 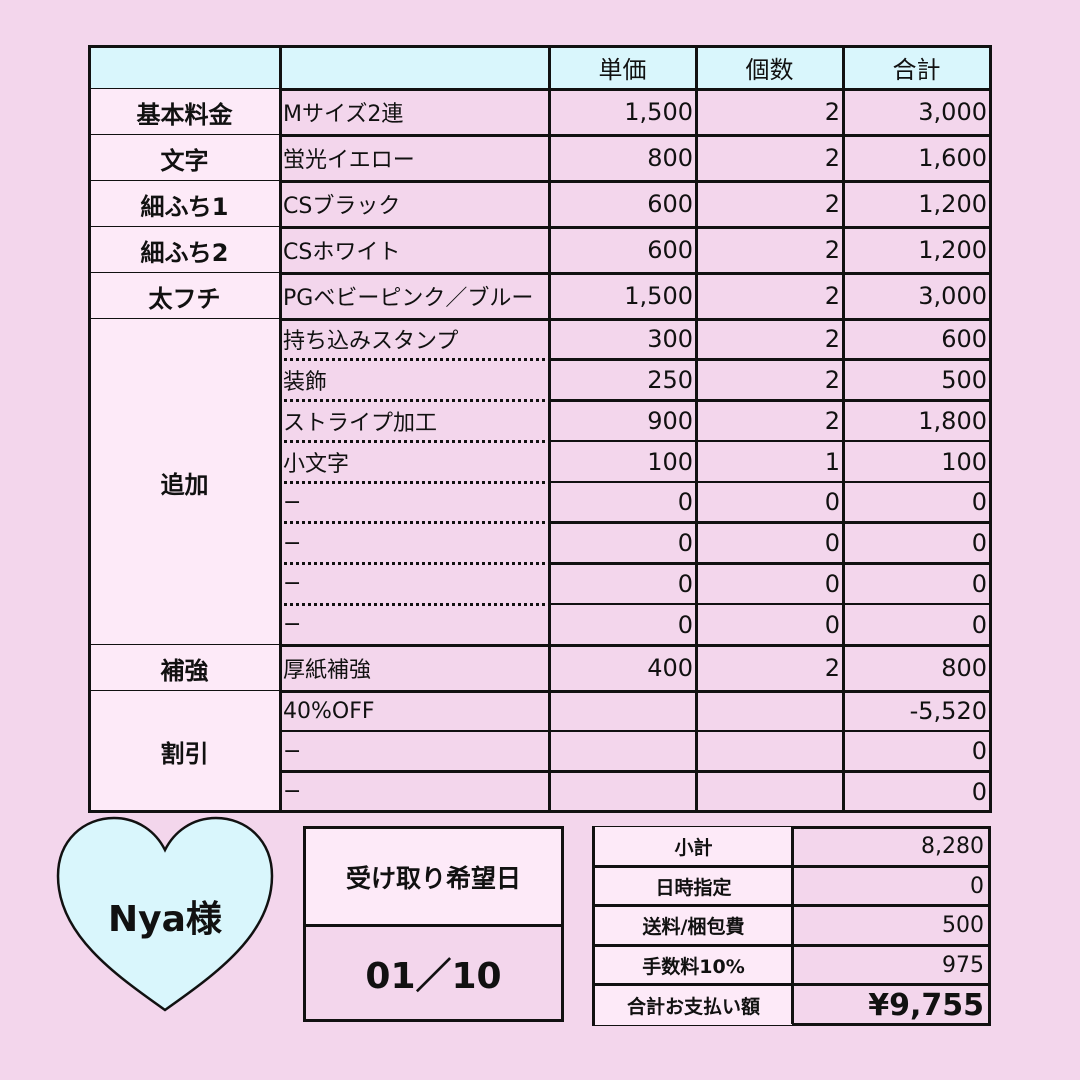 I want to click on column-header: 個数, so click(x=769, y=67).